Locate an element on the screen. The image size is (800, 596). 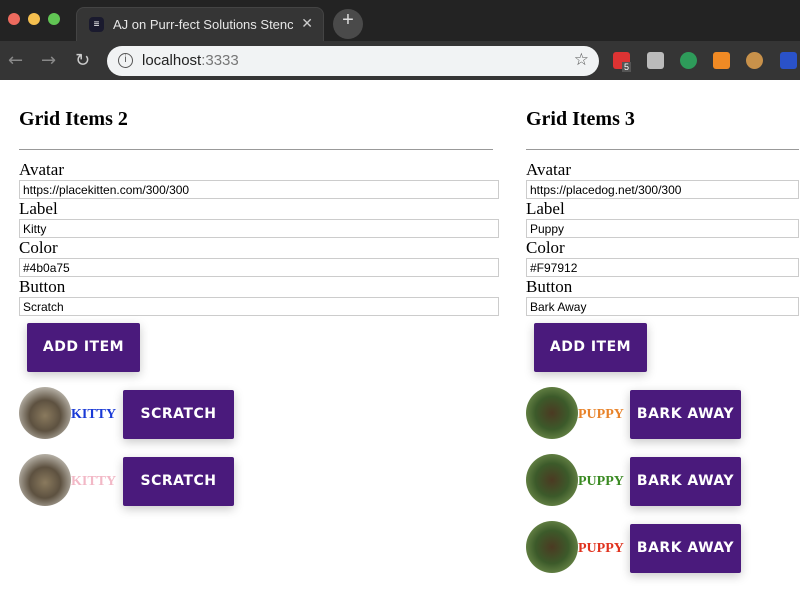
forward-icon: → is located at coordinates (49, 60).